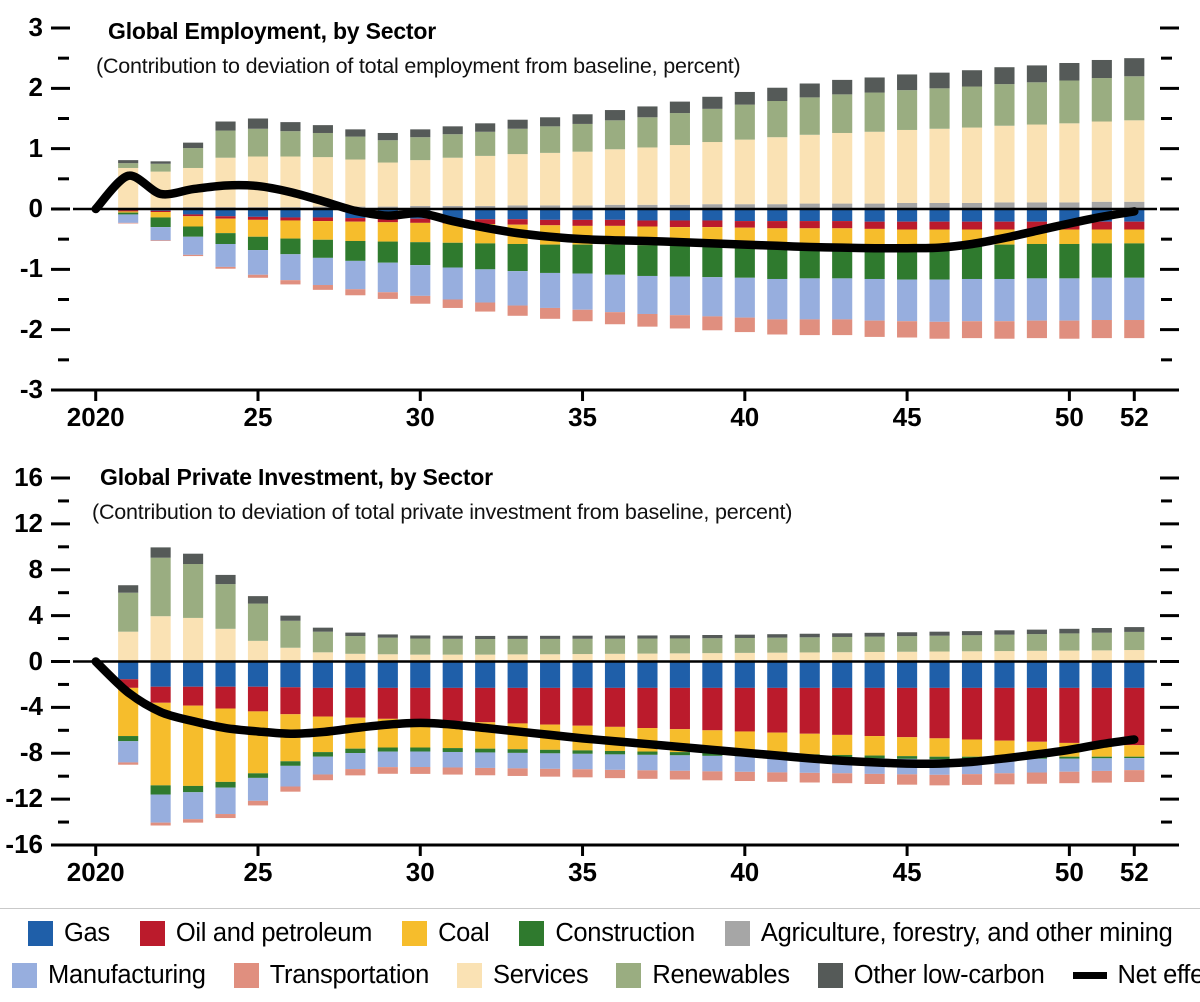  What do you see at coordinates (255, 933) in the screenshot?
I see `legend-item-oil_and_petroleum: Oil and petroleum` at bounding box center [255, 933].